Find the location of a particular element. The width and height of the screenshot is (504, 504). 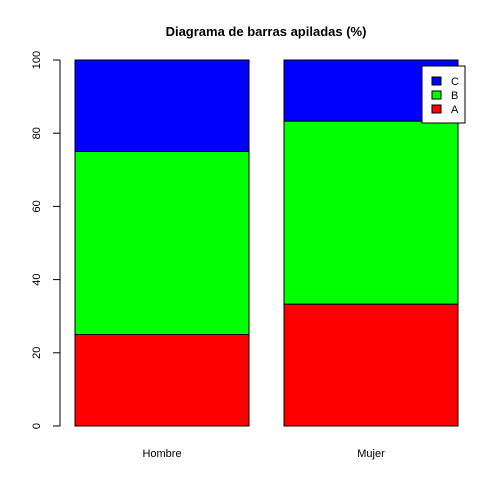

y-tick-label: 60 is located at coordinates (37, 206).